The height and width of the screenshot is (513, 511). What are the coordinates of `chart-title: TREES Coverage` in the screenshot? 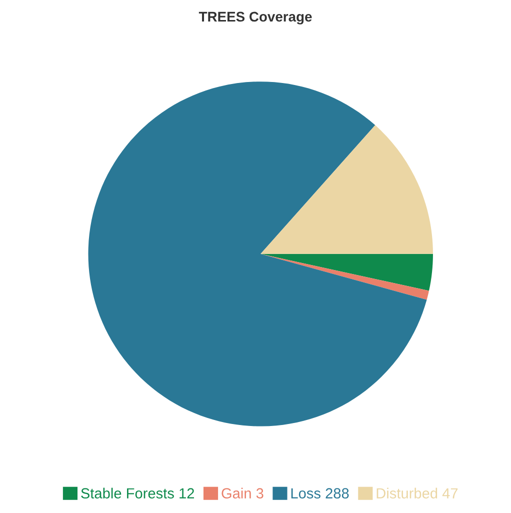 It's located at (255, 18).